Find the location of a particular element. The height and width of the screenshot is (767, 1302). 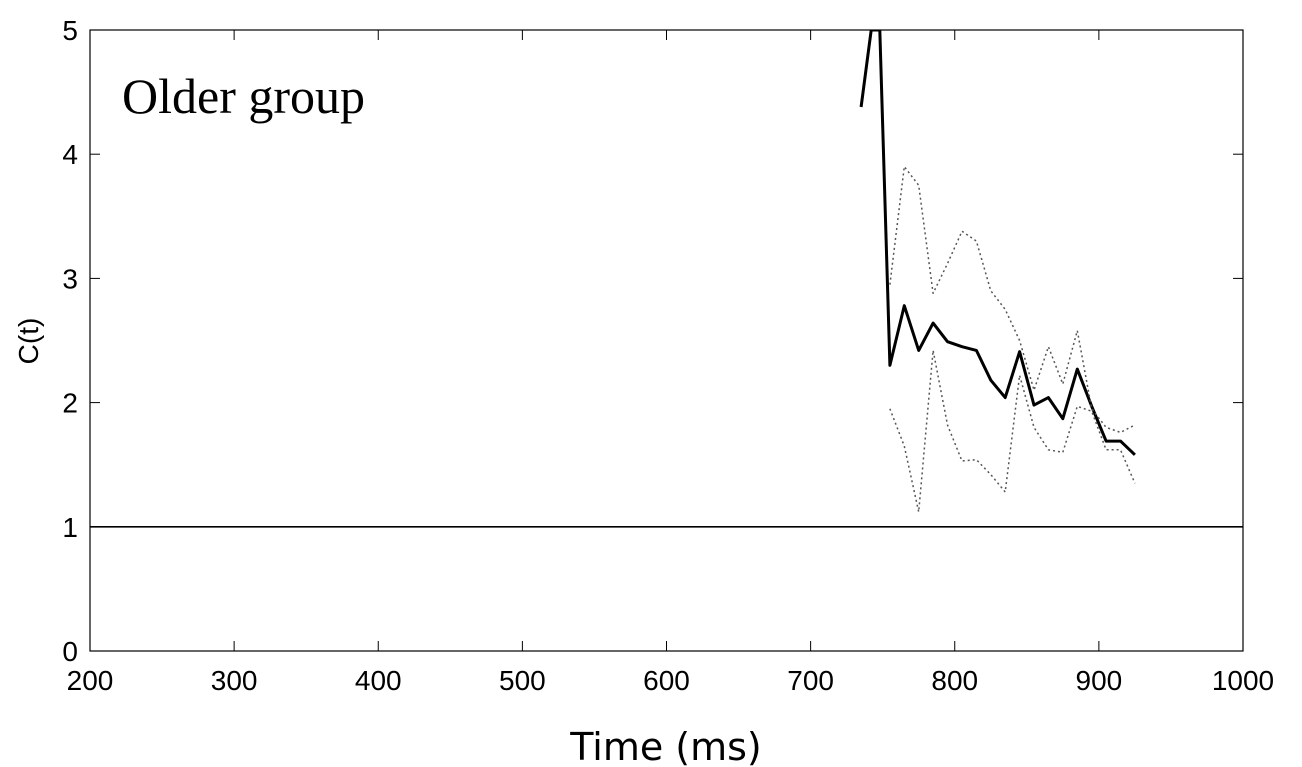

x-tick-label: 800 is located at coordinates (954, 680).